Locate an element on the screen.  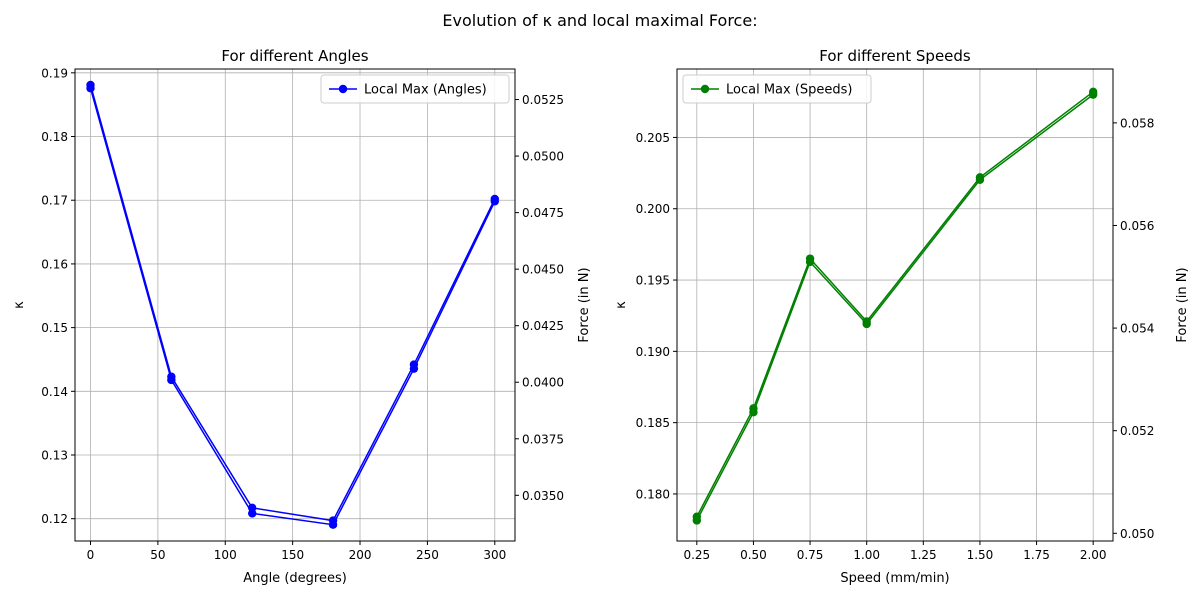
y-tick-label: 0.19 is located at coordinates (54, 73).